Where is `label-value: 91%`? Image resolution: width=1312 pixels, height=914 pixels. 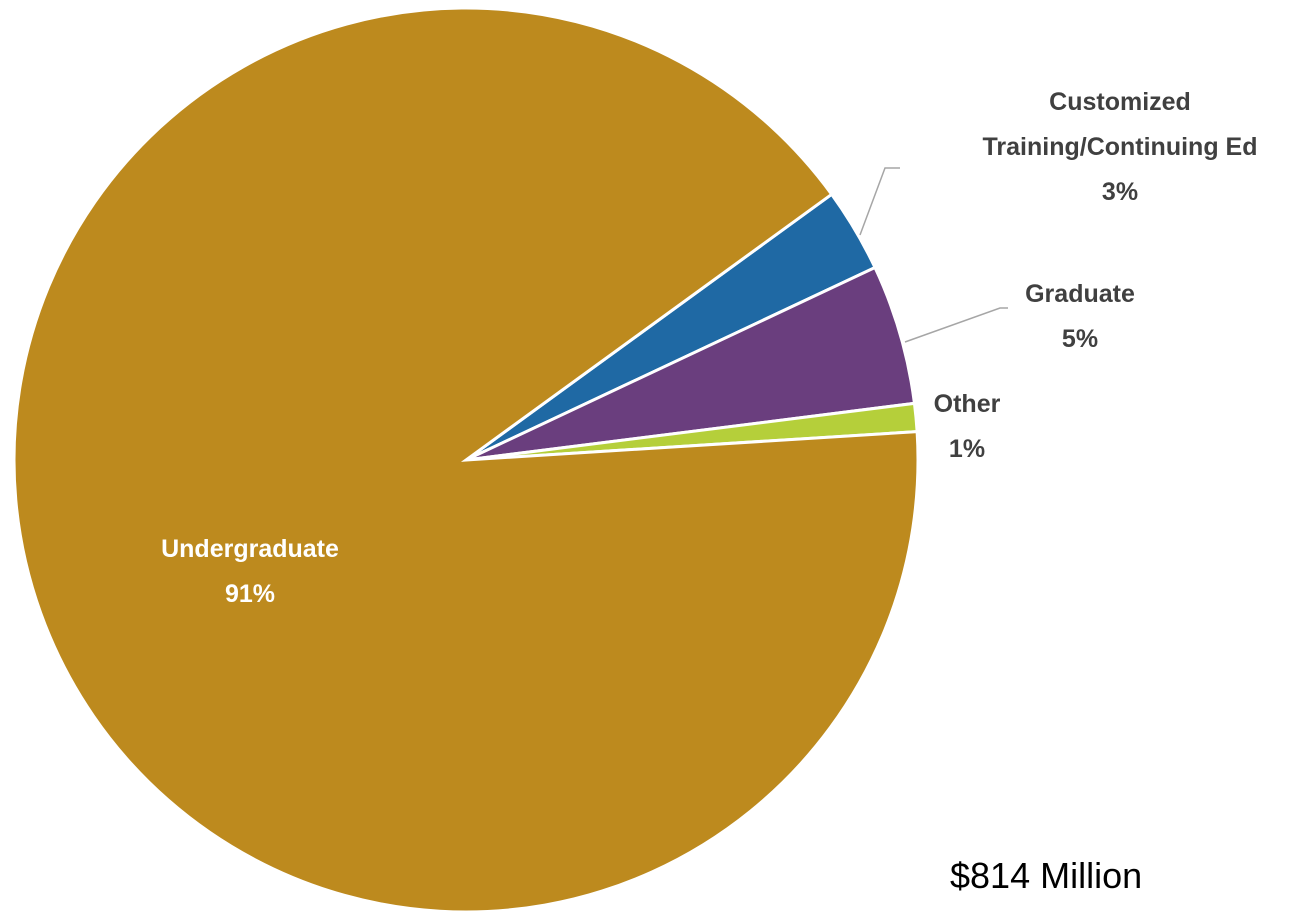
label-value: 91% is located at coordinates (250, 594).